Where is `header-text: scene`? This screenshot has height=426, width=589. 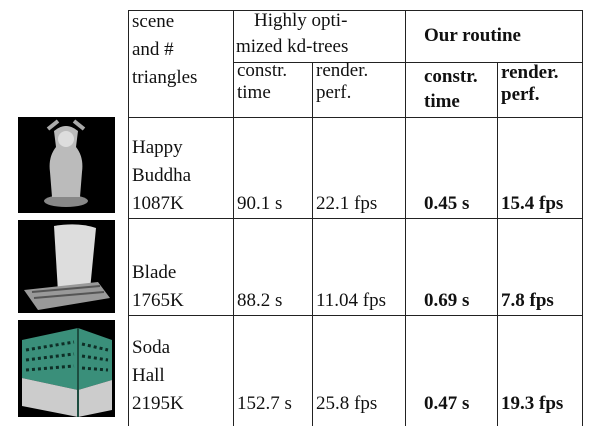 header-text: scene is located at coordinates (153, 21).